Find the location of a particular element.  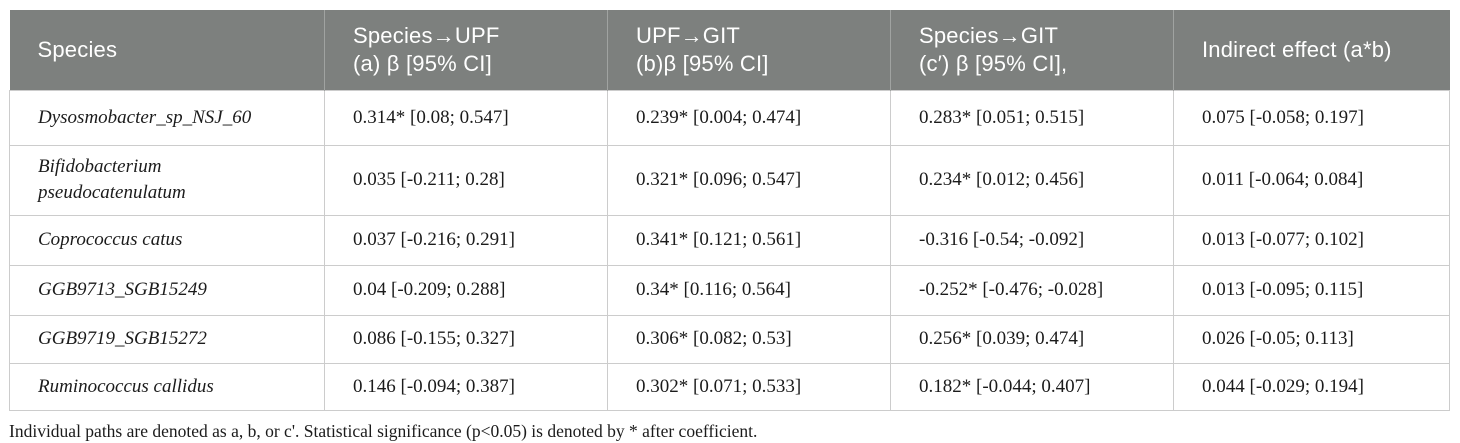

col-header-upf-git: UPF→GIT (b)β [95% CI] is located at coordinates (749, 50).